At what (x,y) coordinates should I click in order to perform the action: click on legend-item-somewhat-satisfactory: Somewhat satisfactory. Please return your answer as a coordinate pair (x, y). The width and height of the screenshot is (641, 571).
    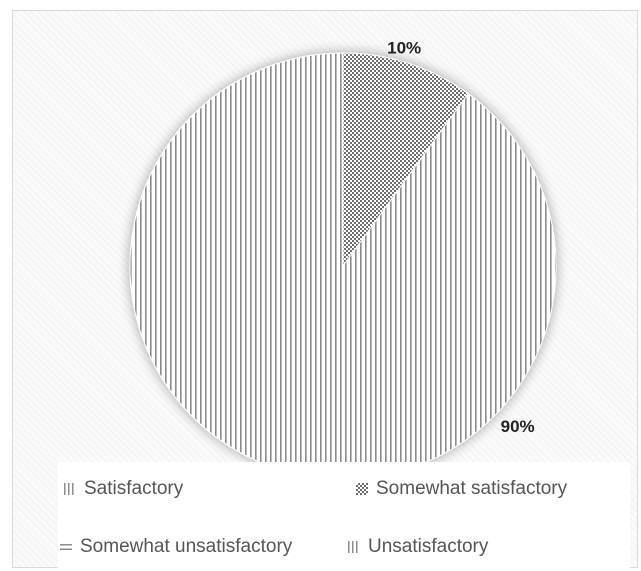
    Looking at the image, I should click on (461, 489).